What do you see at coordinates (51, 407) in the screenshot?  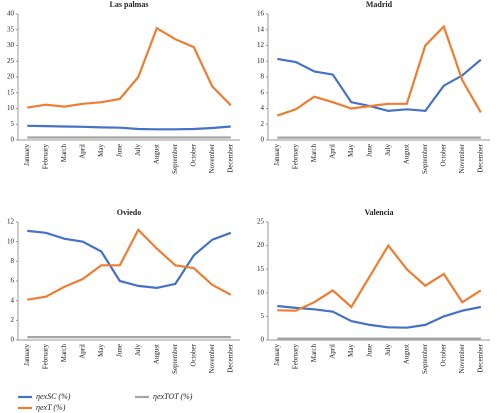 I see `legend-label: ηexT (%)` at bounding box center [51, 407].